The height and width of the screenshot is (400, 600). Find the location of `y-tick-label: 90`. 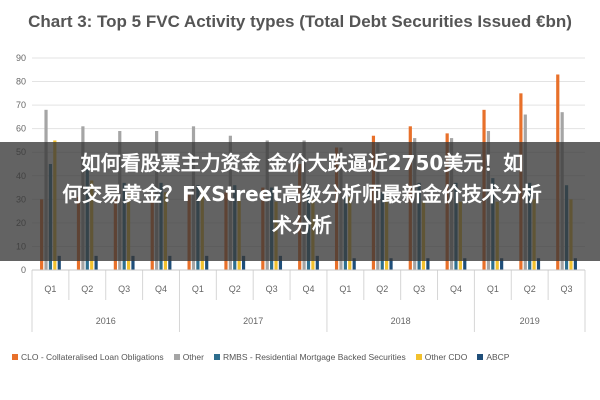

y-tick-label: 90 is located at coordinates (21, 58).